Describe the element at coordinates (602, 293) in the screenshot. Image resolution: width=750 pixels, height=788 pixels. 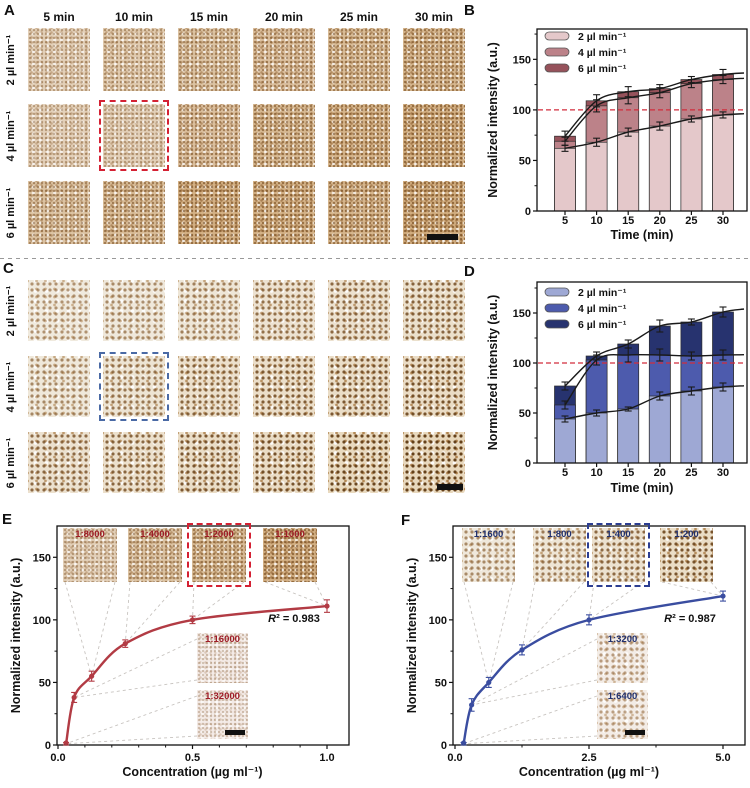
I see `legend-label: 2 µl min⁻¹` at that location.